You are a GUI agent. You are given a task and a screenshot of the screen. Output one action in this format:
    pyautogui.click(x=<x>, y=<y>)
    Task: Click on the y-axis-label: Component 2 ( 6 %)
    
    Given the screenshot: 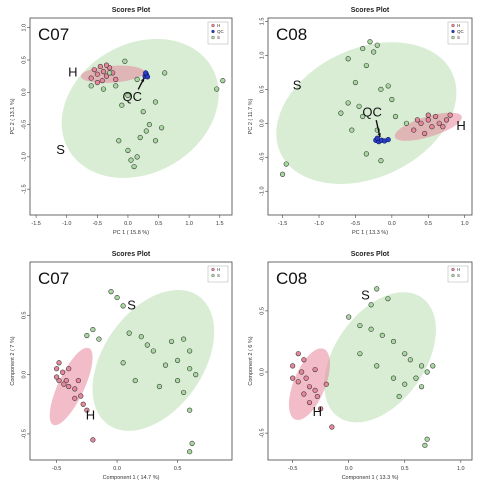 What is the action you would take?
    pyautogui.click(x=251, y=360)
    